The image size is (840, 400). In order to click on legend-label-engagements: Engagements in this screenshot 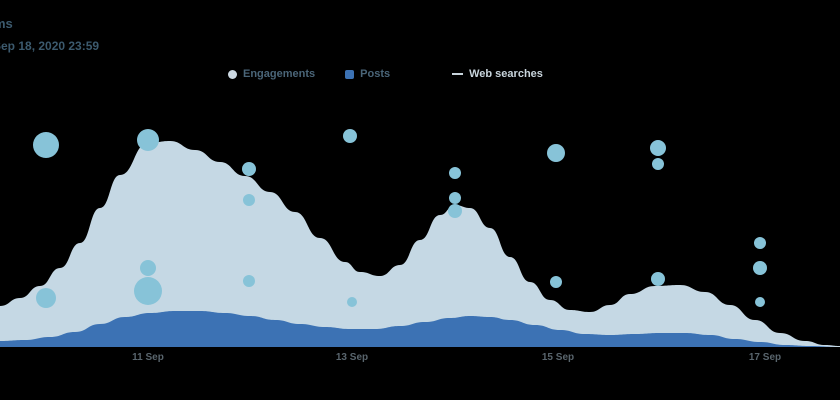, I will do `click(279, 74)`.